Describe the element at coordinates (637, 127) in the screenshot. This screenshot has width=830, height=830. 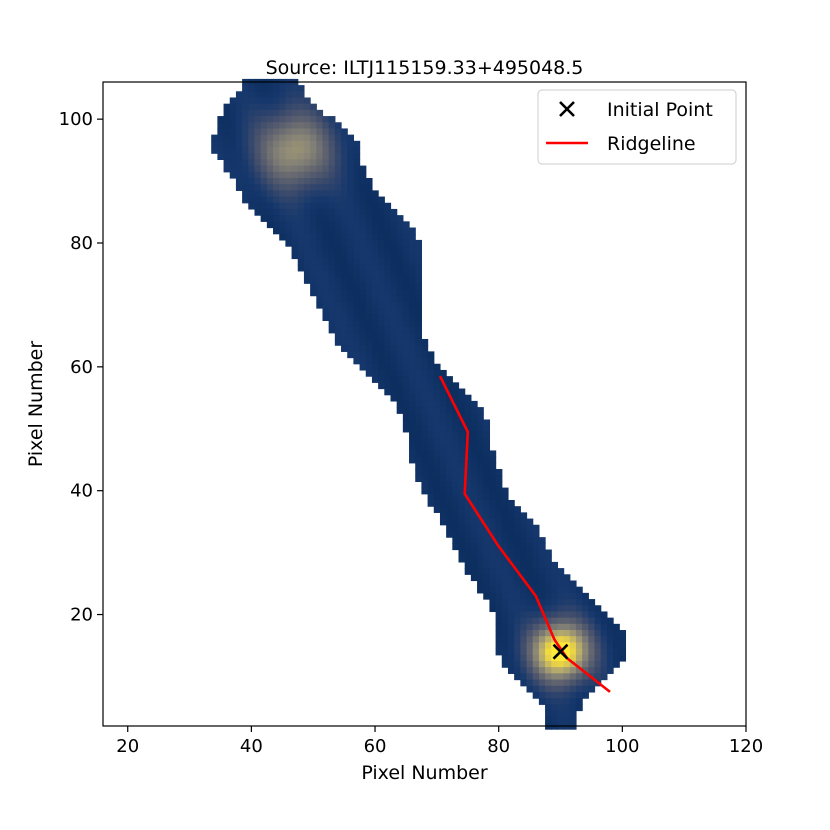
I see `legend-box` at that location.